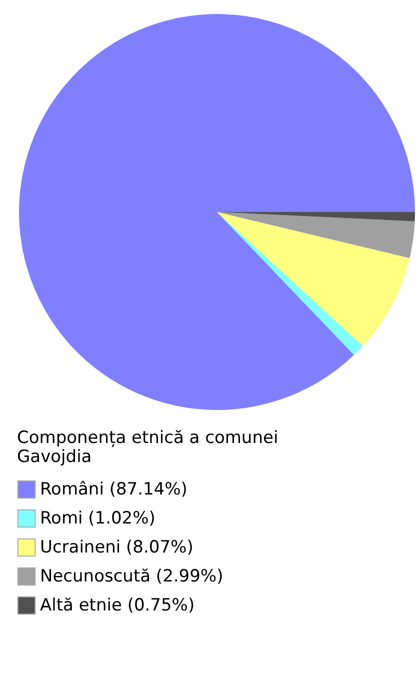 The width and height of the screenshot is (419, 690). What do you see at coordinates (114, 490) in the screenshot?
I see `legend-label: Români (87.14%)` at bounding box center [114, 490].